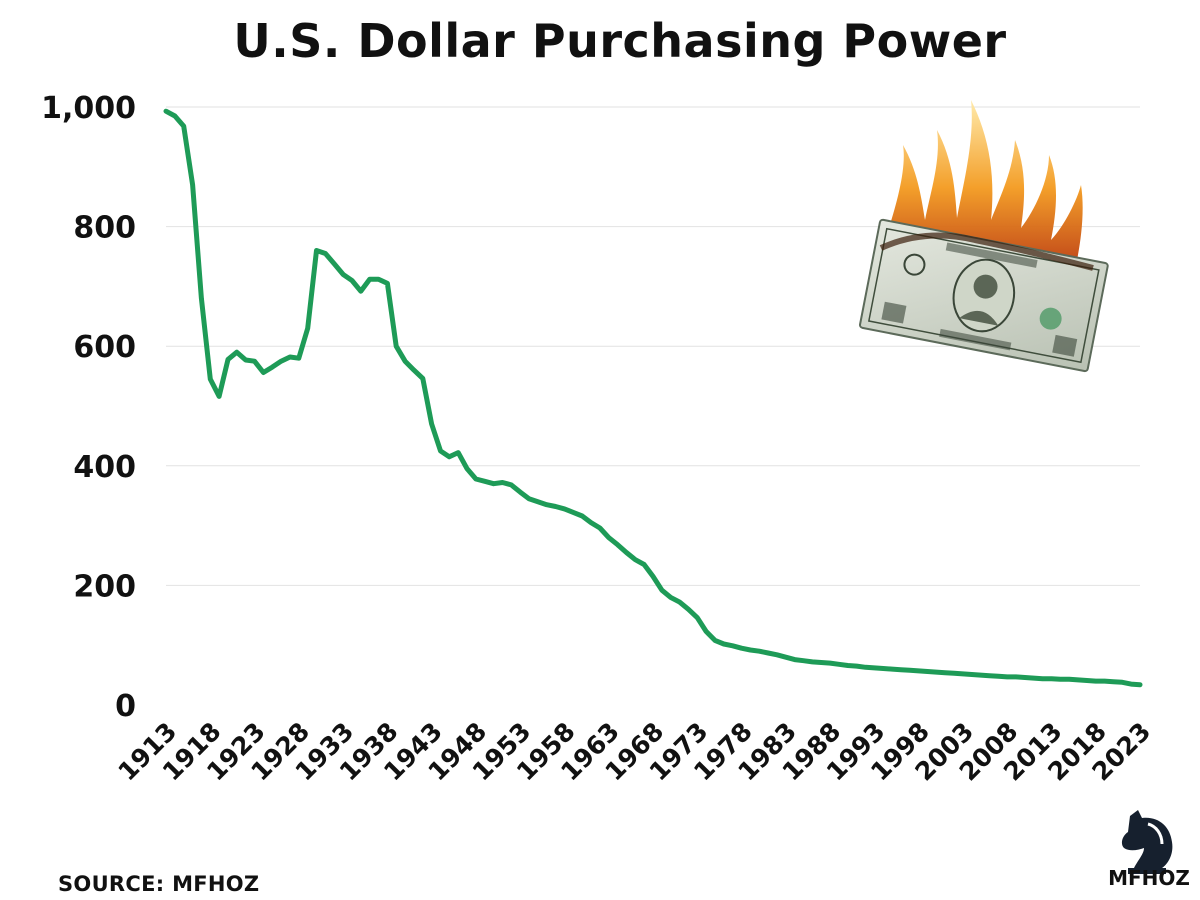 The width and height of the screenshot is (1200, 900). What do you see at coordinates (104, 586) in the screenshot?
I see `y-tick-label: 200` at bounding box center [104, 586].